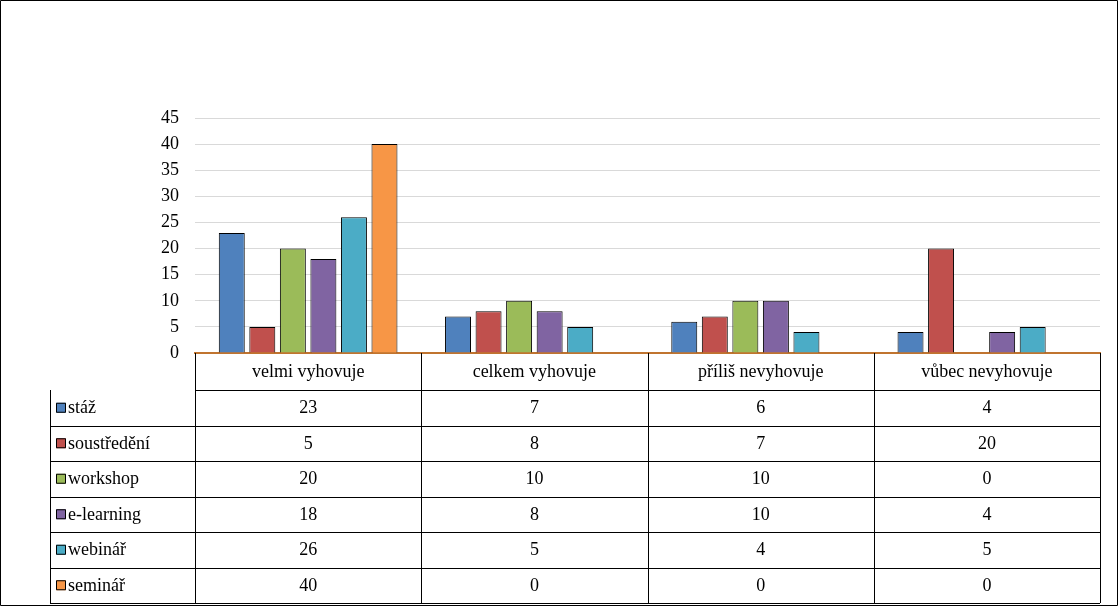  Describe the element at coordinates (170, 195) in the screenshot. I see `y-tick-label: 30` at that location.